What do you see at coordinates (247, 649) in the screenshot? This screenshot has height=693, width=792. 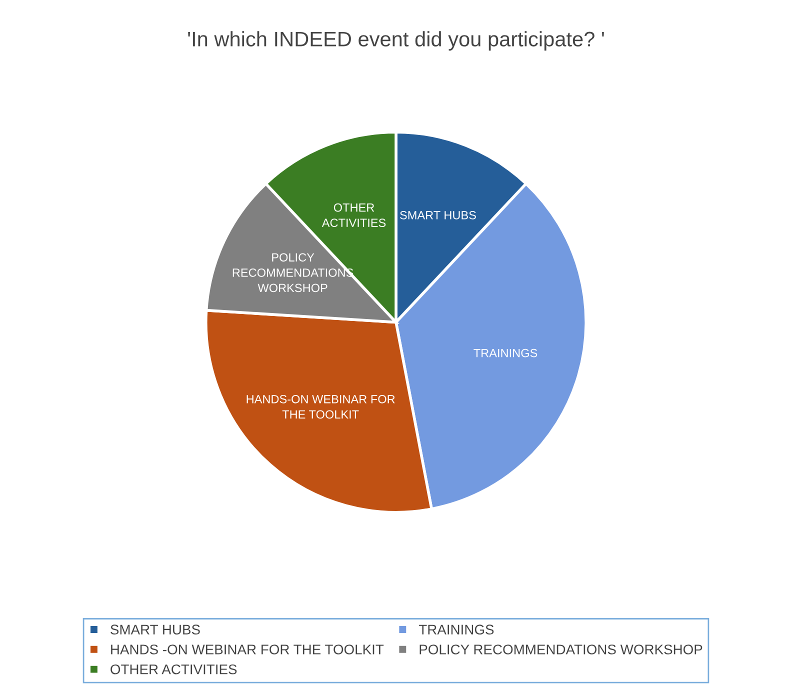 I see `legend-label: HANDS -ON WEBINAR FOR THE TOOLKIT` at bounding box center [247, 649].